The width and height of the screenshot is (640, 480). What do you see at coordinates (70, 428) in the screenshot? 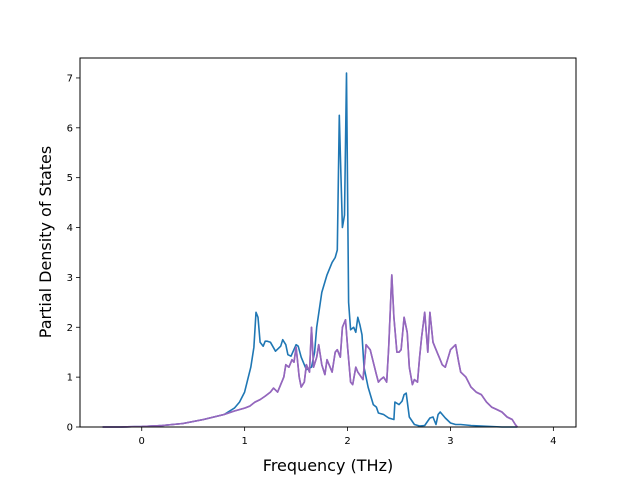
I see `y-tick-label: 0` at bounding box center [70, 428].